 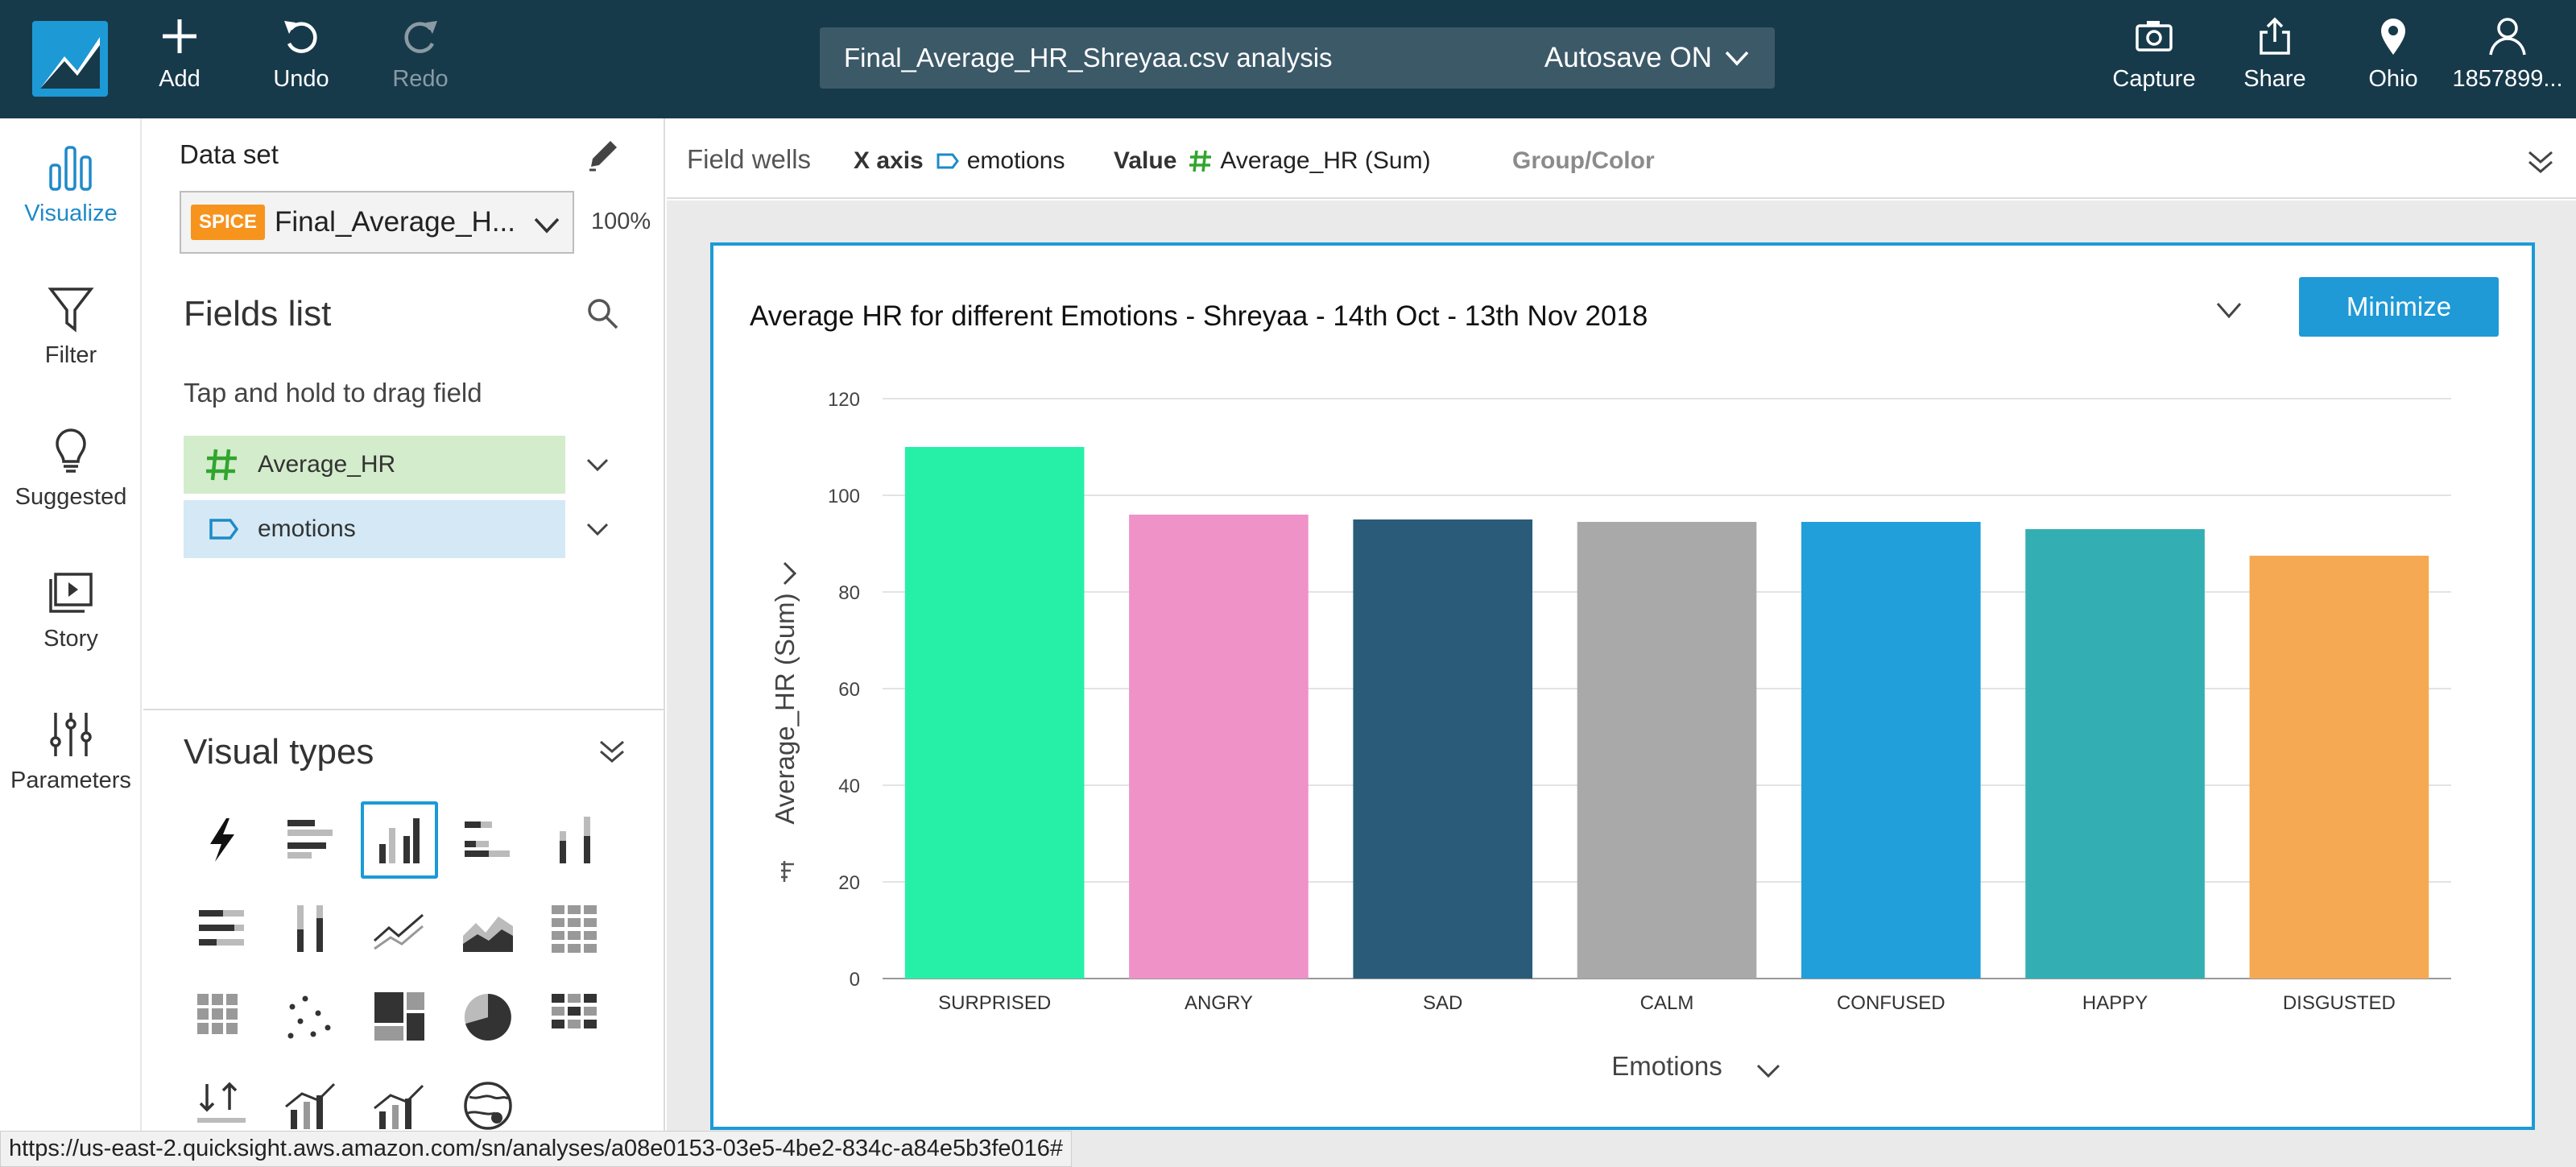 What do you see at coordinates (310, 1017) in the screenshot?
I see `scatter-plot-visual-icon` at bounding box center [310, 1017].